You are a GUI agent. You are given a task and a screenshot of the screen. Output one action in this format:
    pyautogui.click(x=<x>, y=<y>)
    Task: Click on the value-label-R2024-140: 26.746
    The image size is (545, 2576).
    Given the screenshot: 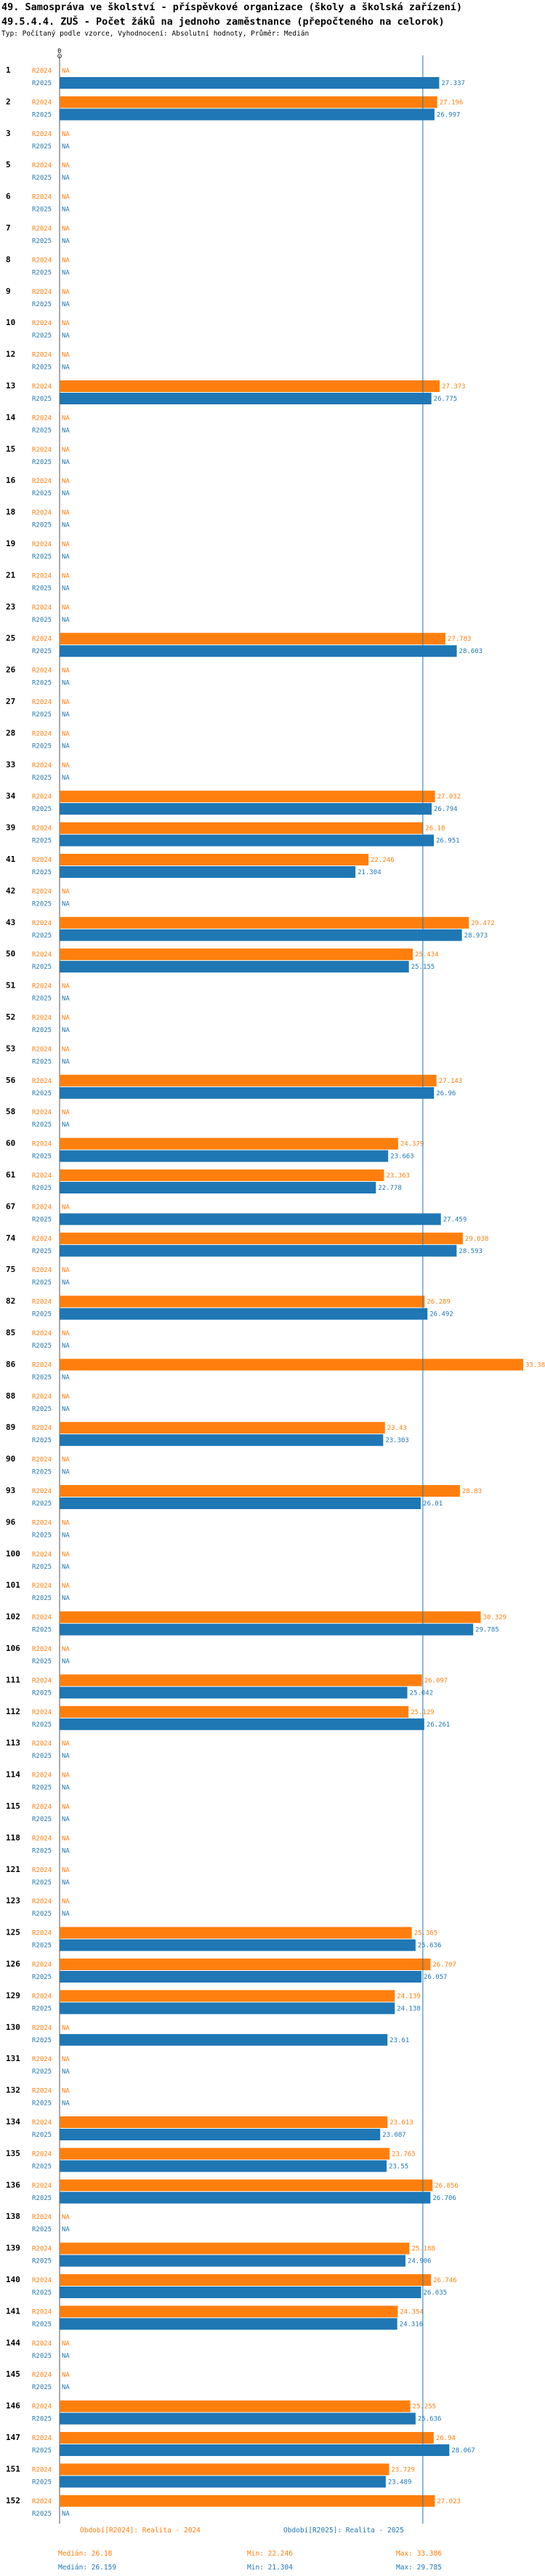 What is the action you would take?
    pyautogui.click(x=445, y=2280)
    